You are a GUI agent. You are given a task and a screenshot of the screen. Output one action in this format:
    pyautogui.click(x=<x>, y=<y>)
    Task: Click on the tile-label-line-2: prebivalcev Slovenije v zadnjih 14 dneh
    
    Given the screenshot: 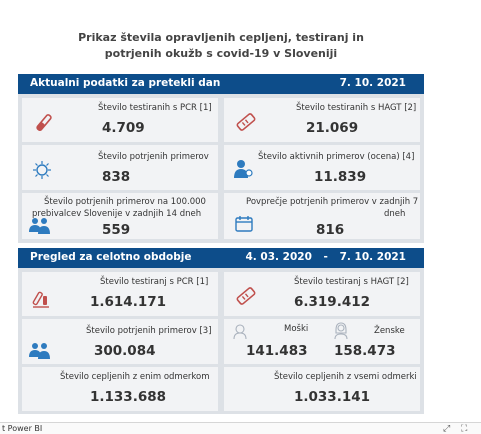 What is the action you would take?
    pyautogui.click(x=117, y=214)
    